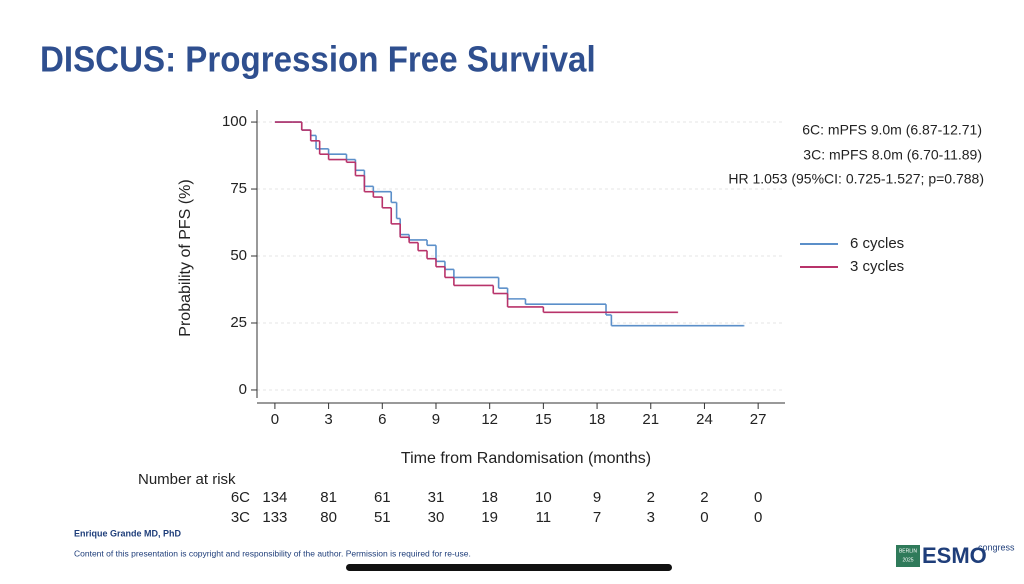 The image size is (1024, 584). I want to click on risk-count: 11, so click(544, 517).